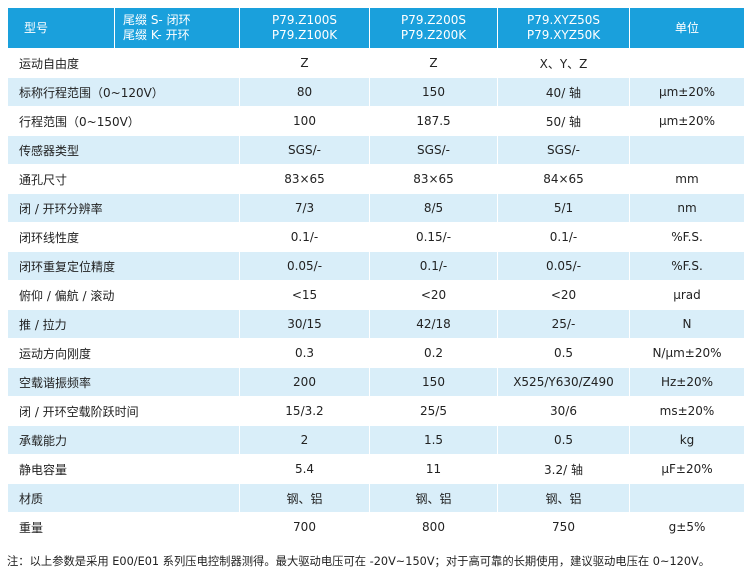 Image resolution: width=750 pixels, height=576 pixels. Describe the element at coordinates (304, 382) in the screenshot. I see `value-cell: 200` at that location.